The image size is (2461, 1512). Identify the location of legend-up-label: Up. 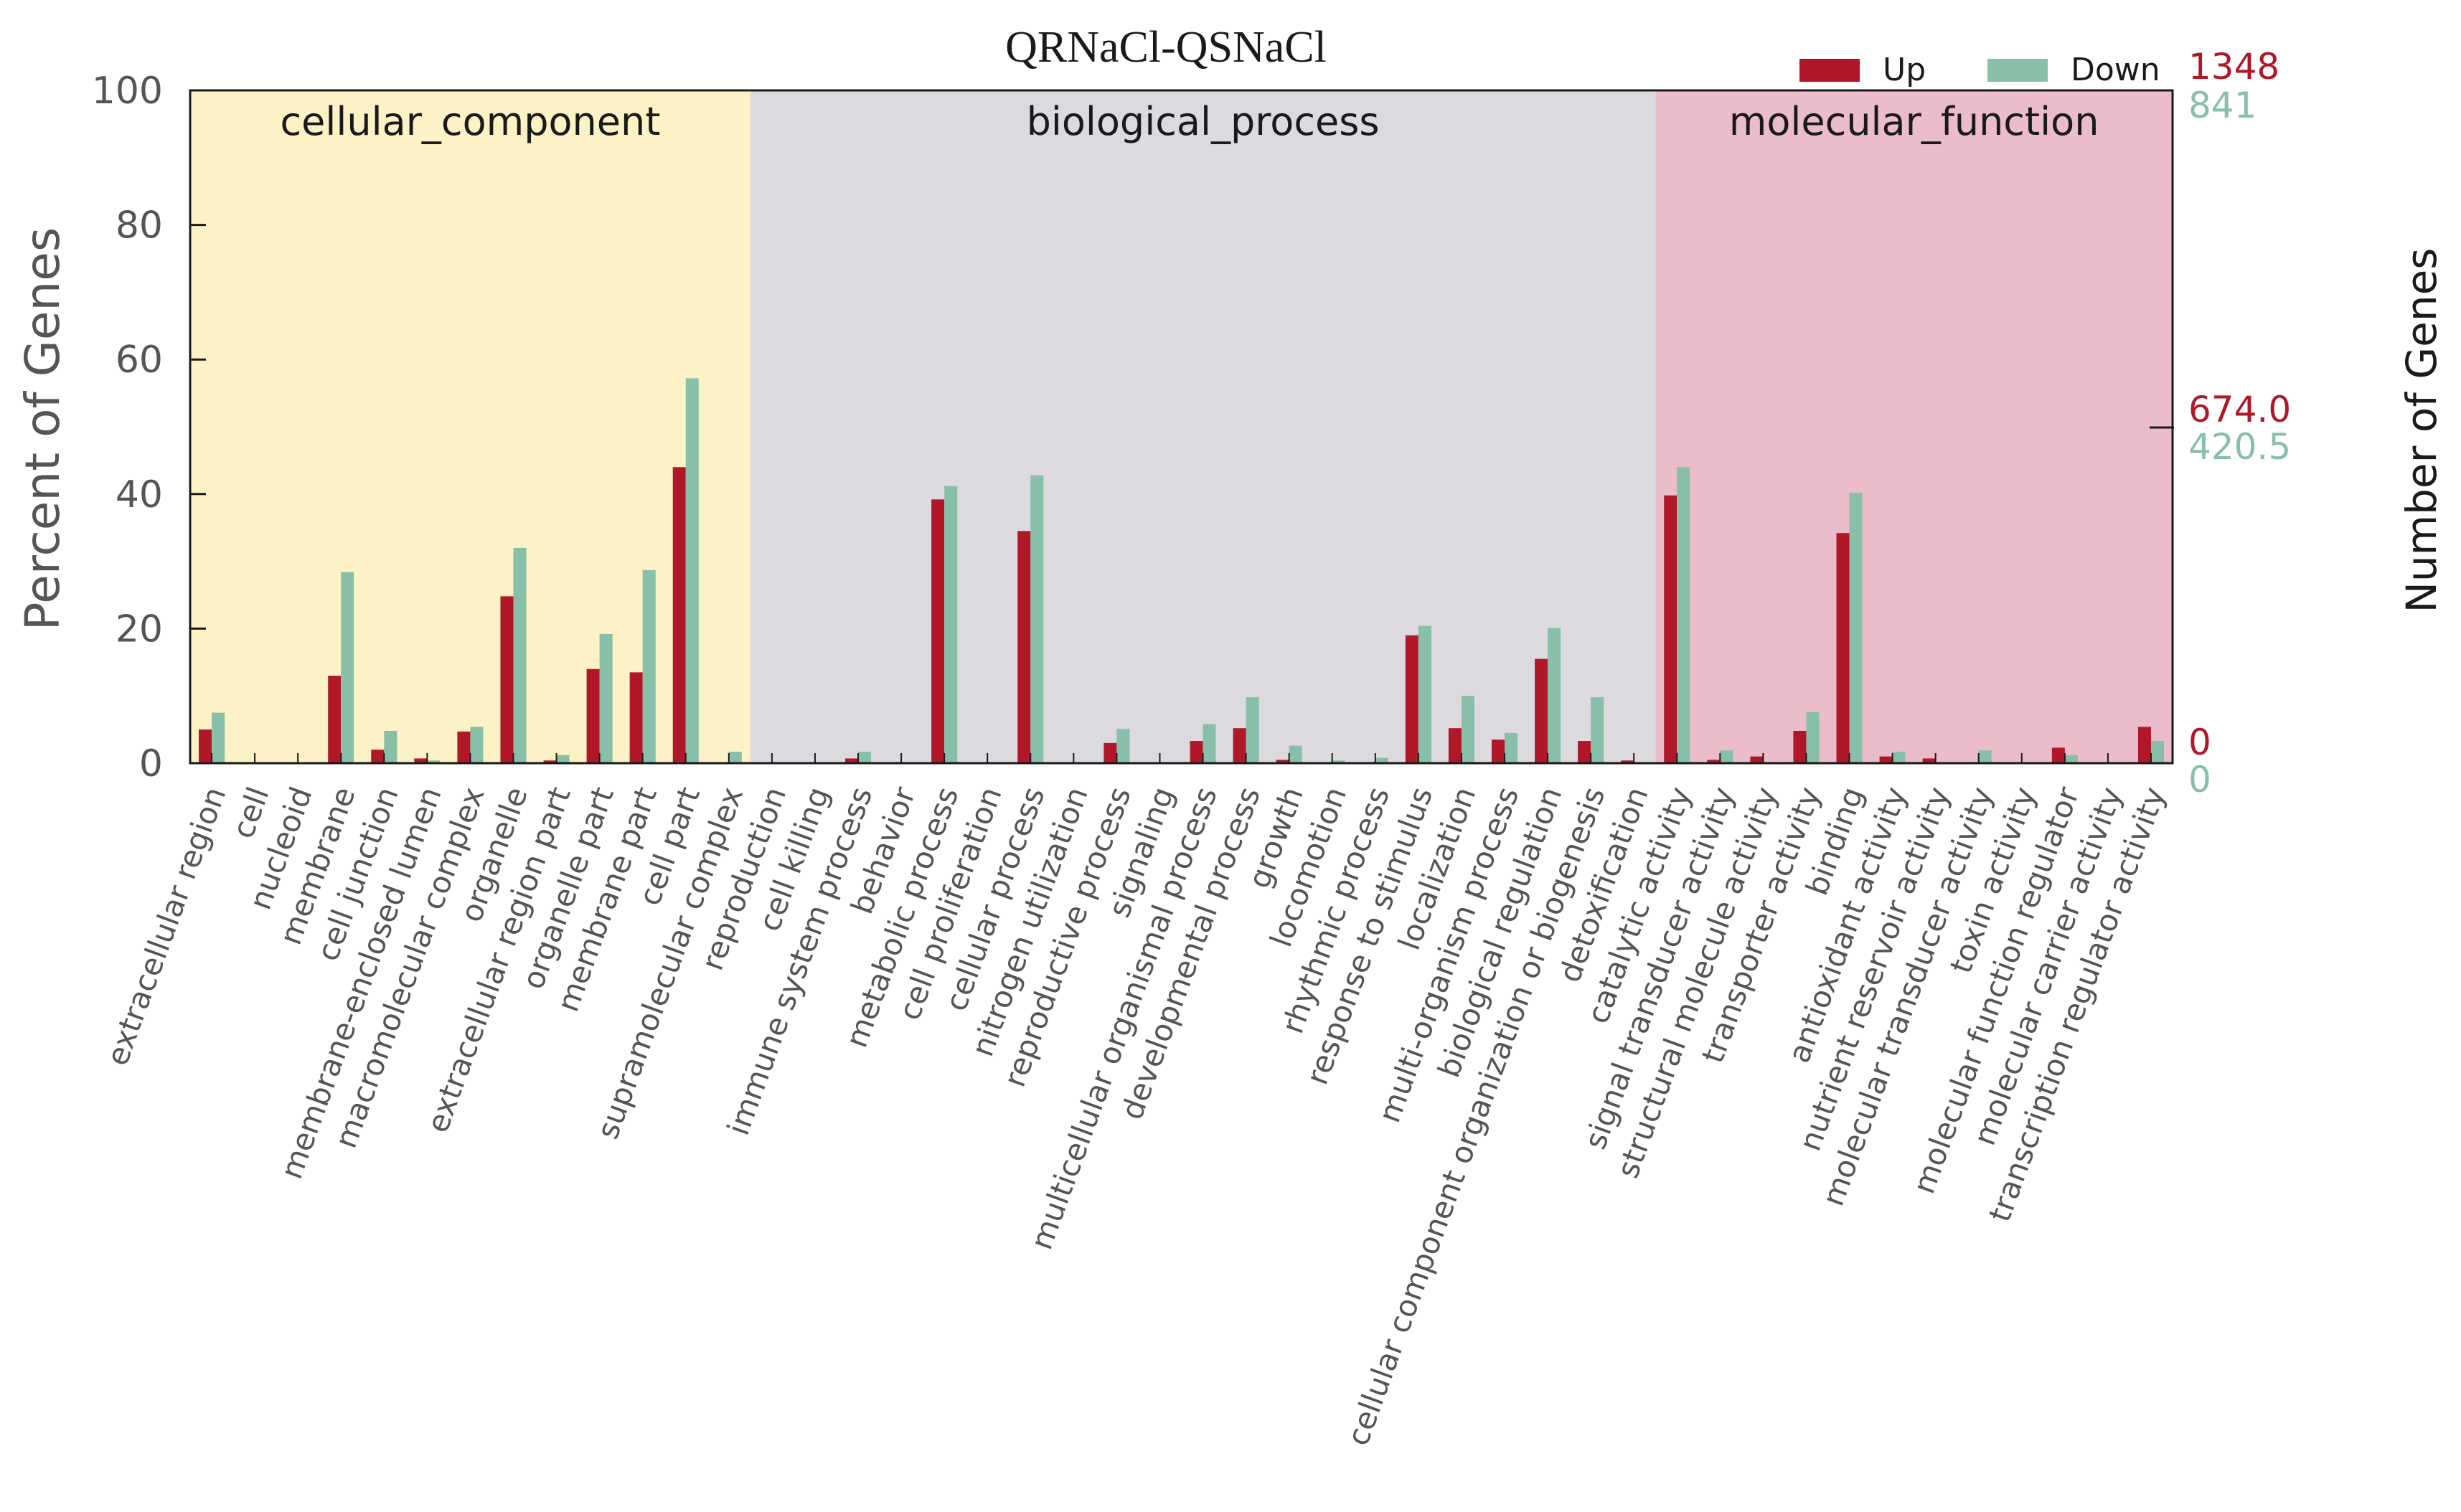
(1904, 70).